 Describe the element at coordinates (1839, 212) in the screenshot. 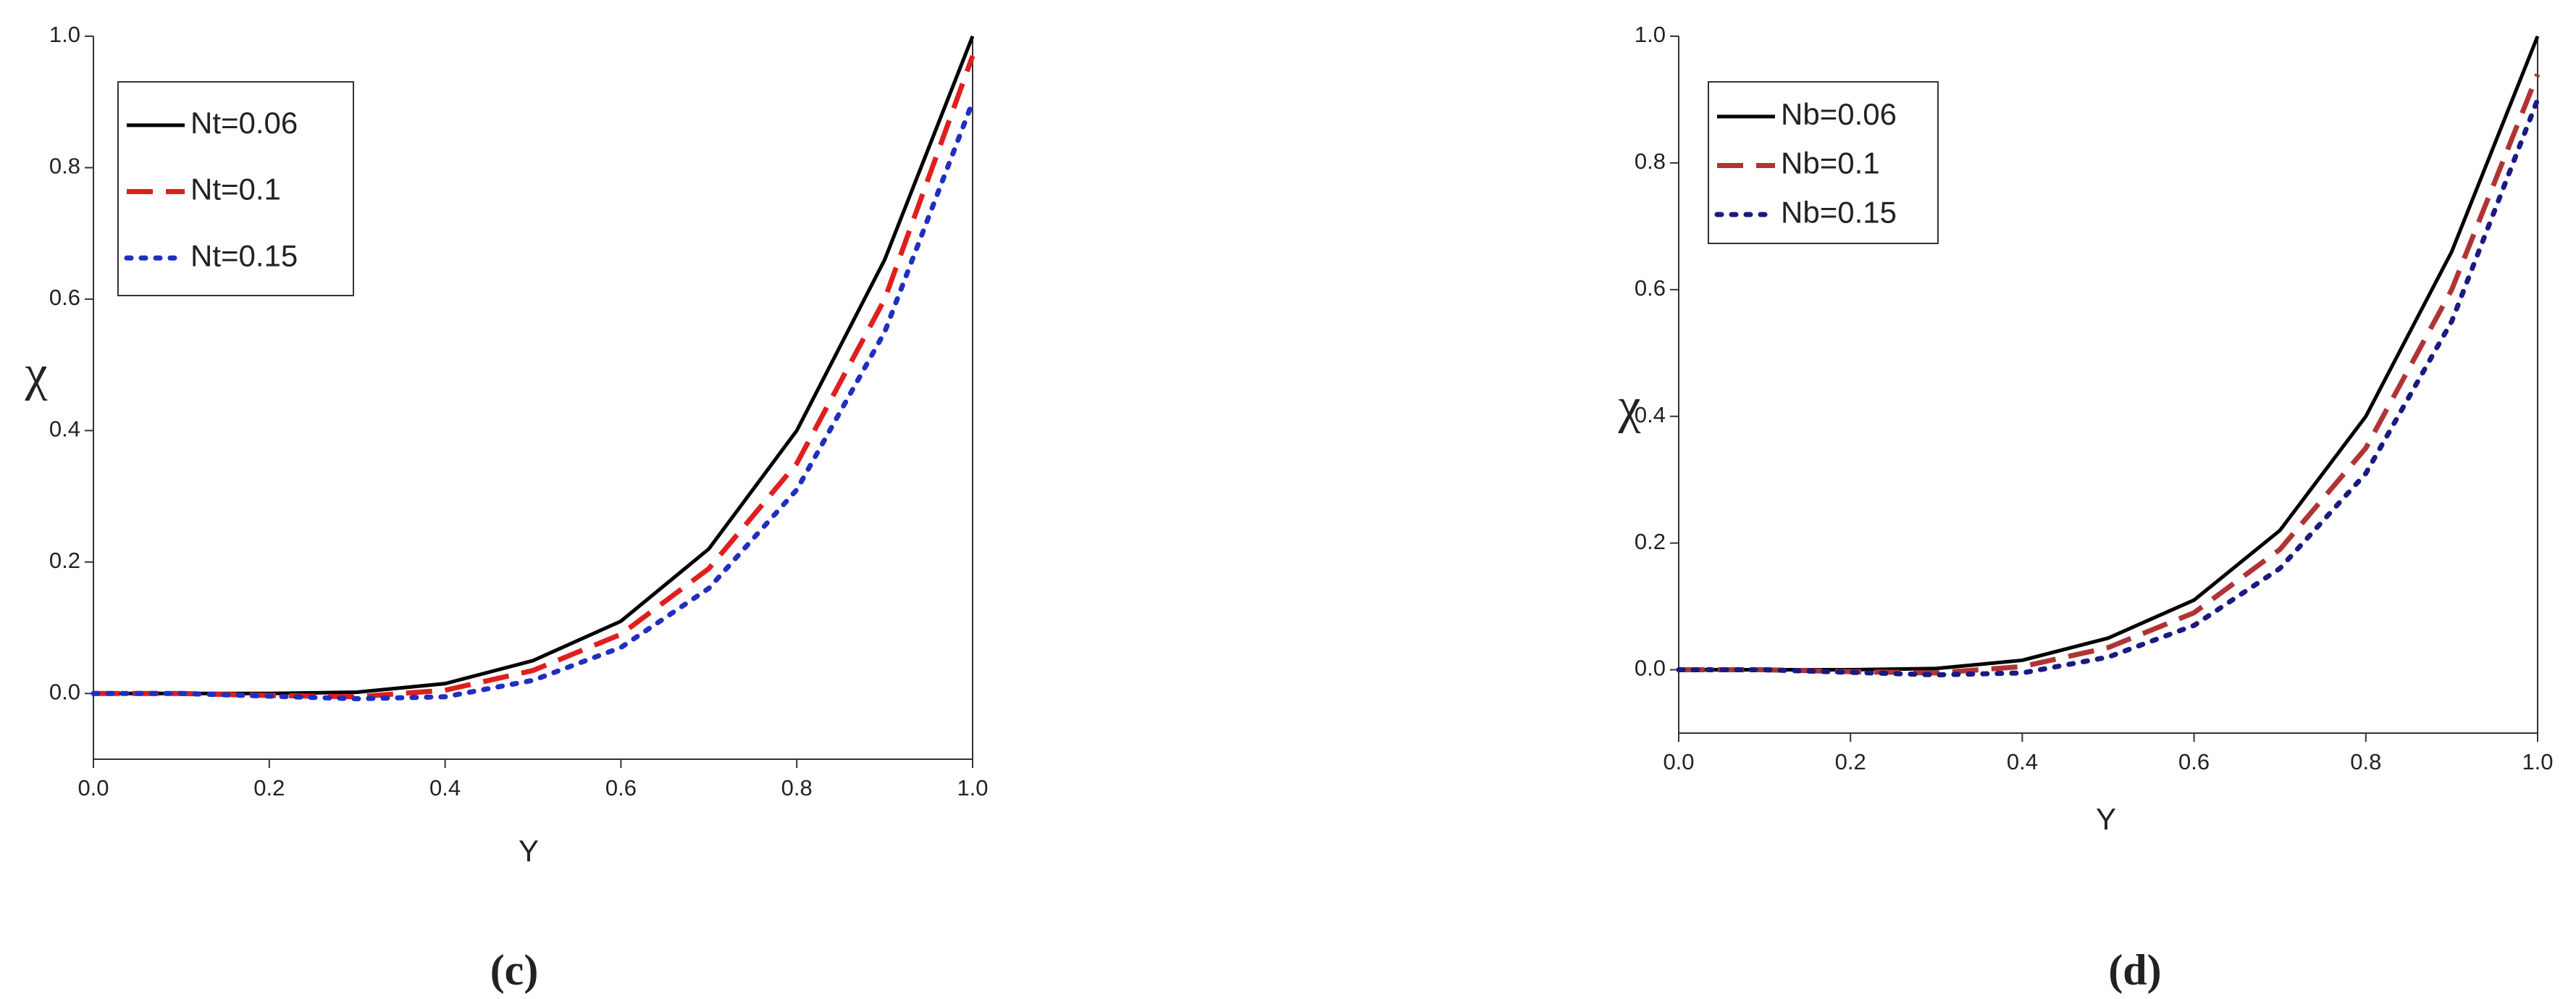

I see `legend-label: Nb=0.15` at that location.